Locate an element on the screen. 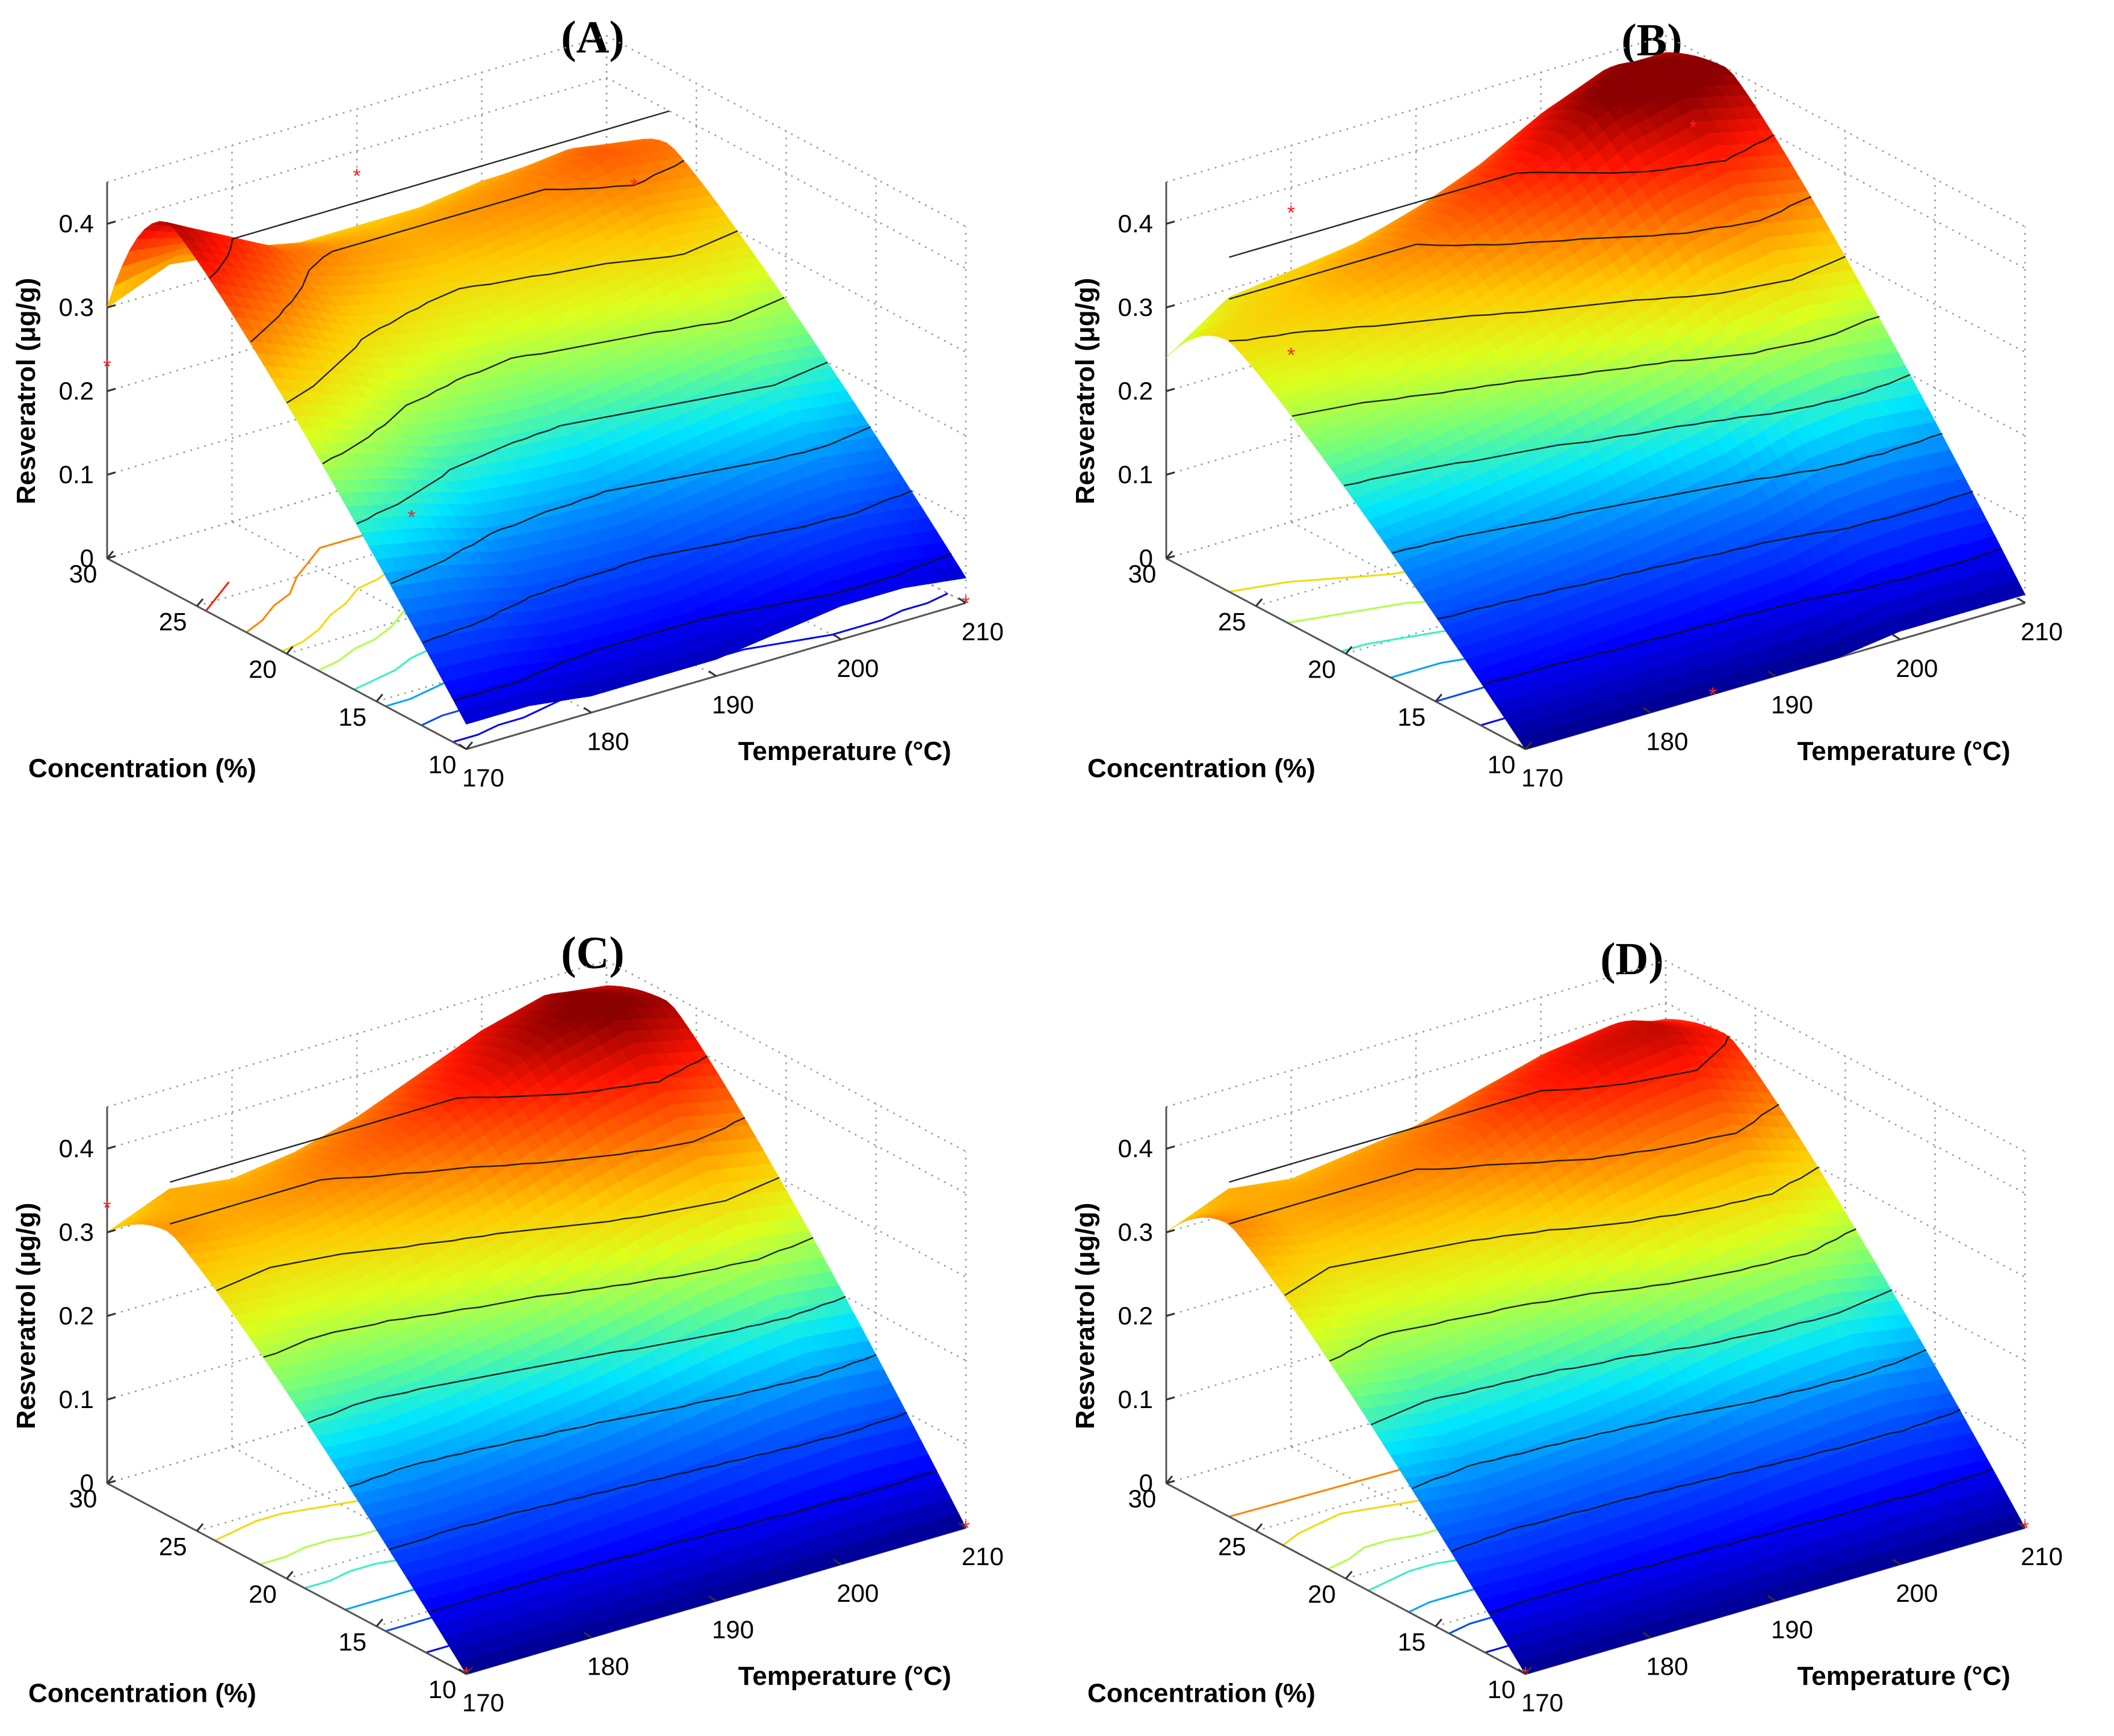  surface-mesh is located at coordinates (536, 431).